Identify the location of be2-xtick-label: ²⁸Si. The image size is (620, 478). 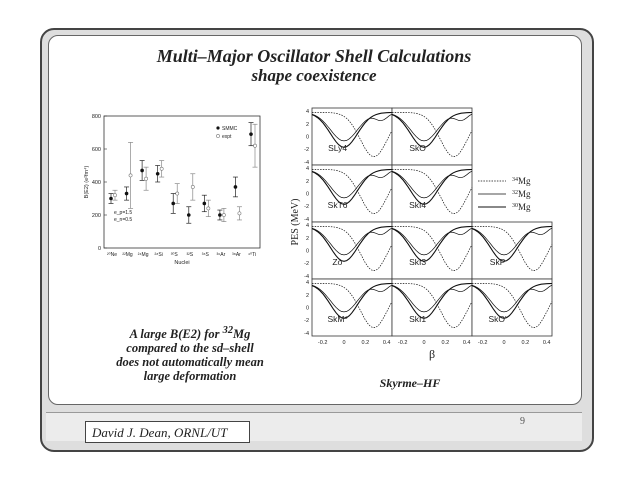
(159, 255).